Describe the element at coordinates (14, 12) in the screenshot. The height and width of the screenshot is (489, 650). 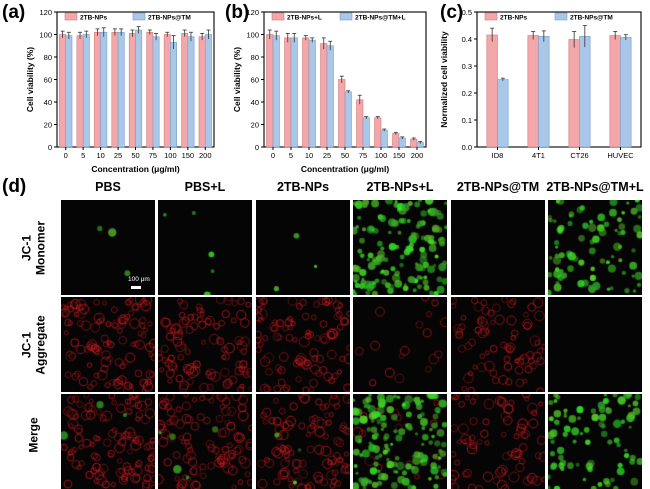
I see `panel-label-a: (a)` at that location.